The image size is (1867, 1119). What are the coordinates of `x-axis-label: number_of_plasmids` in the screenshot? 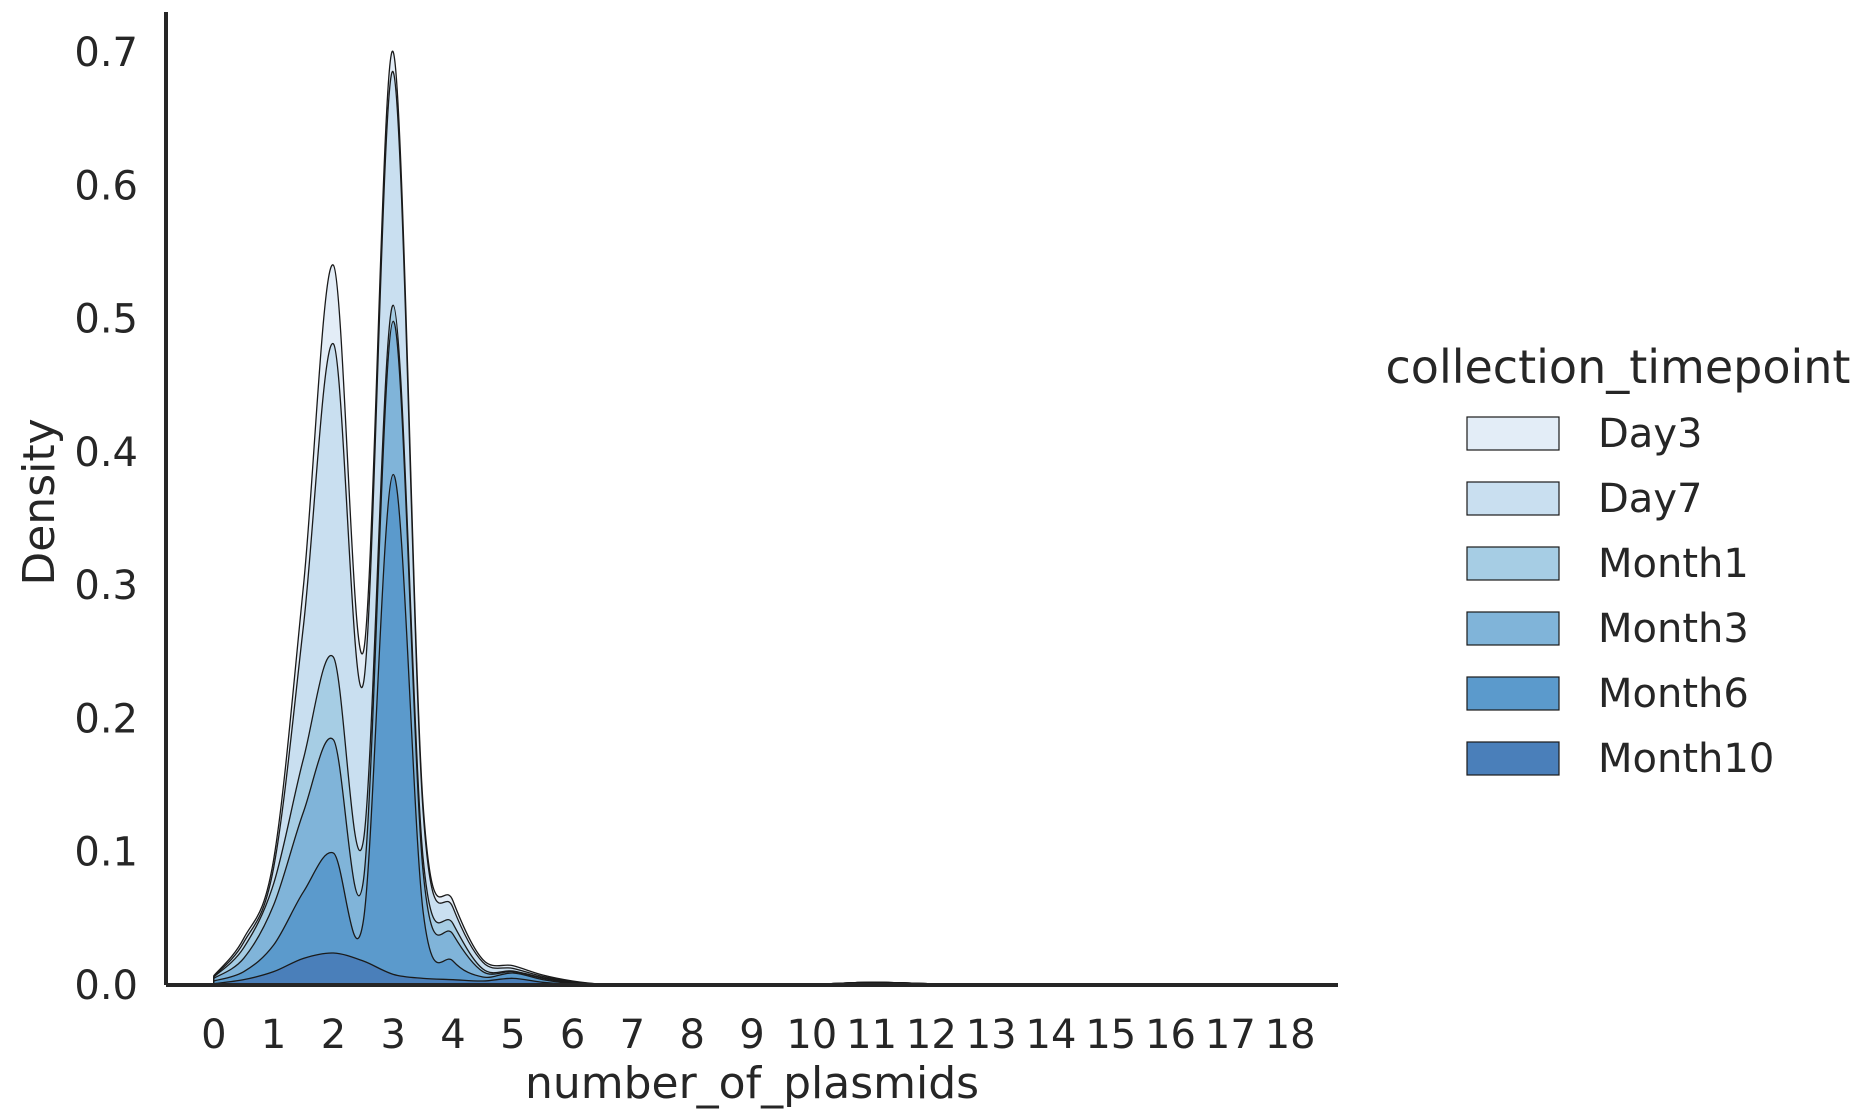 It's located at (752, 1083).